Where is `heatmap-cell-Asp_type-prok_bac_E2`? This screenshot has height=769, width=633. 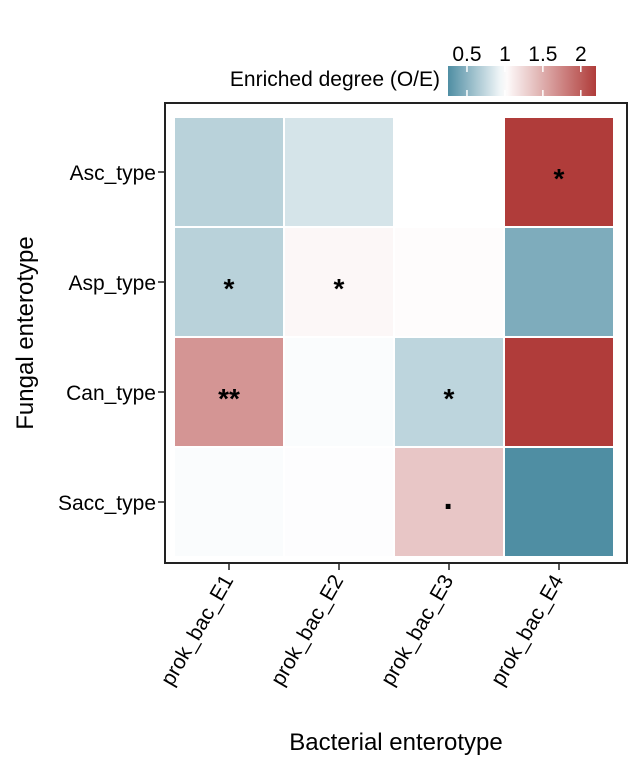 heatmap-cell-Asp_type-prok_bac_E2 is located at coordinates (339, 282).